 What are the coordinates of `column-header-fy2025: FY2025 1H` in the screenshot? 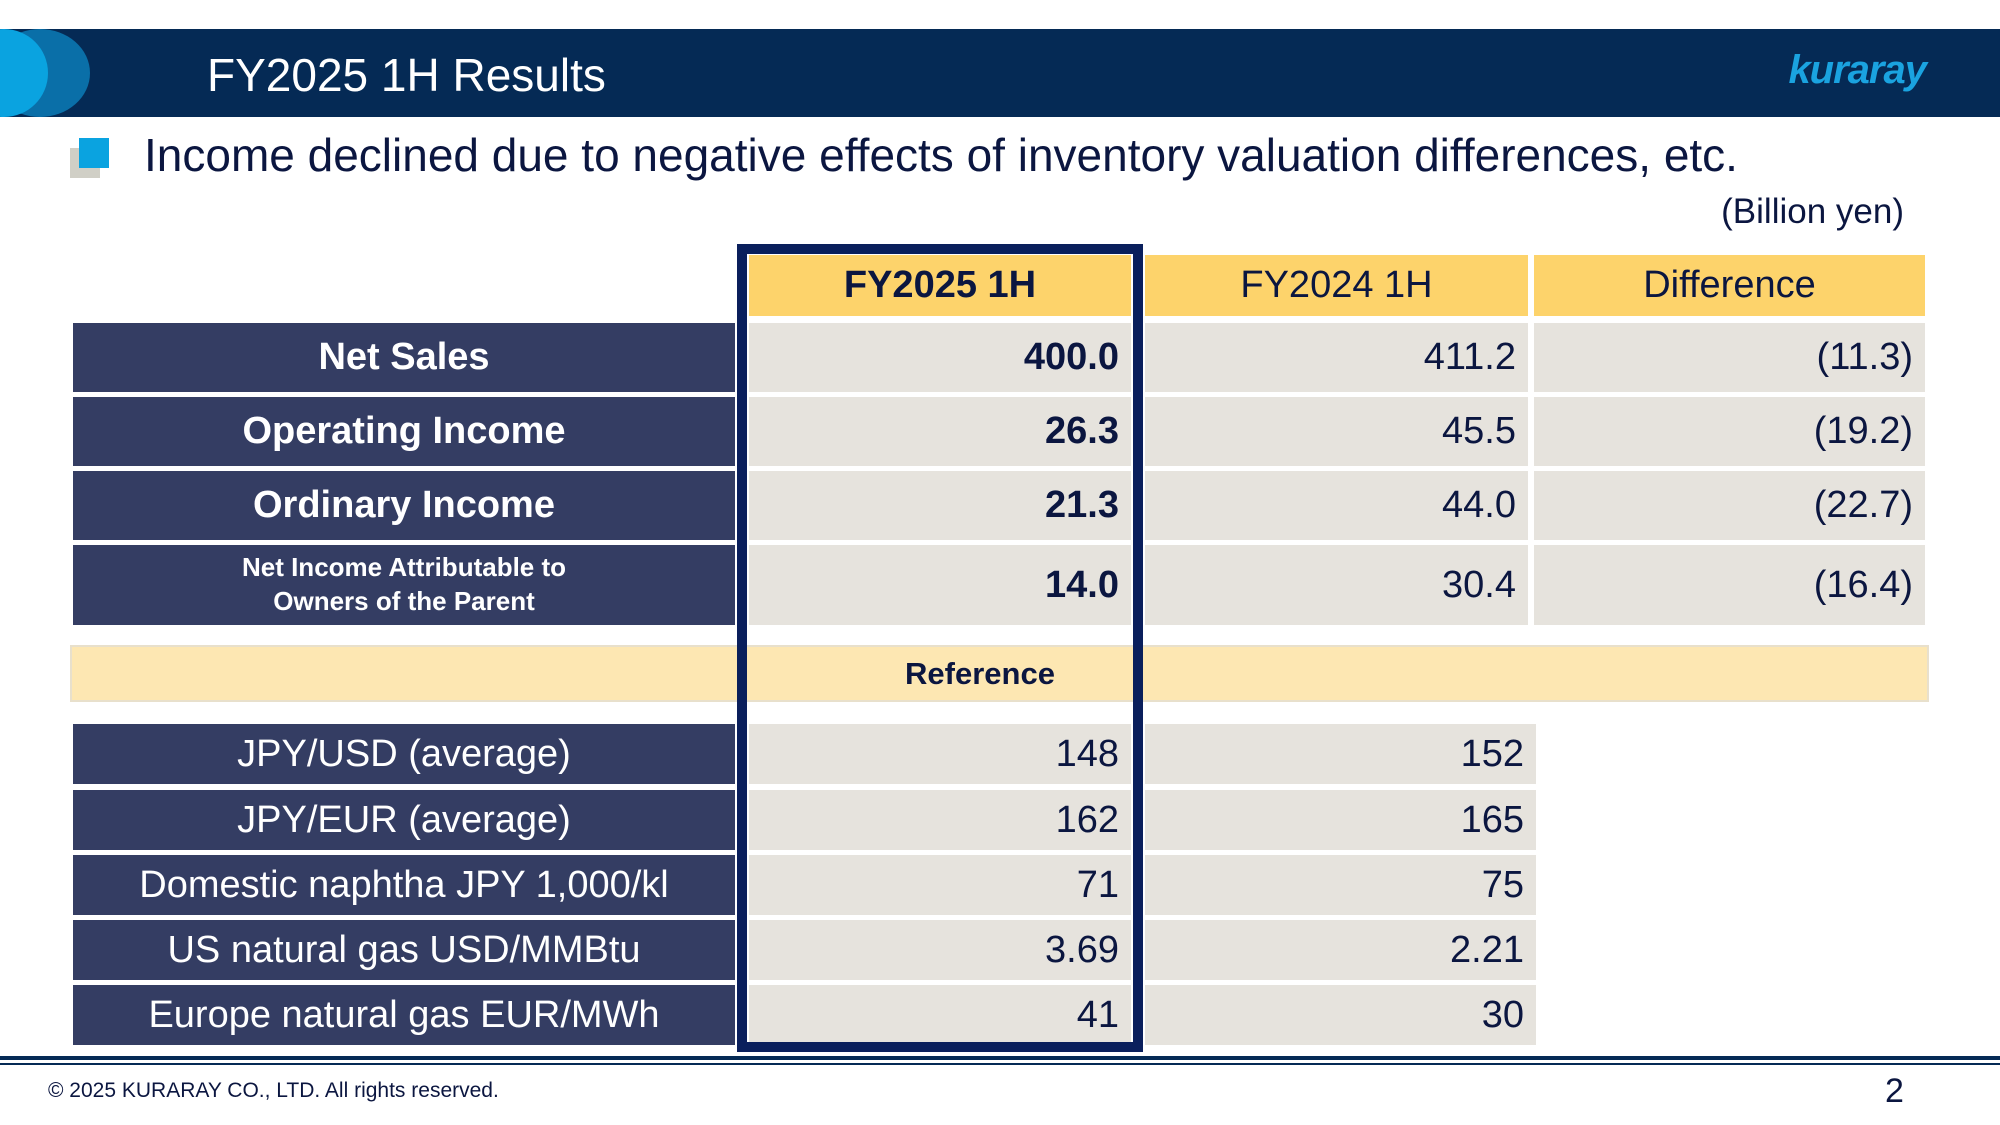 It's located at (940, 285).